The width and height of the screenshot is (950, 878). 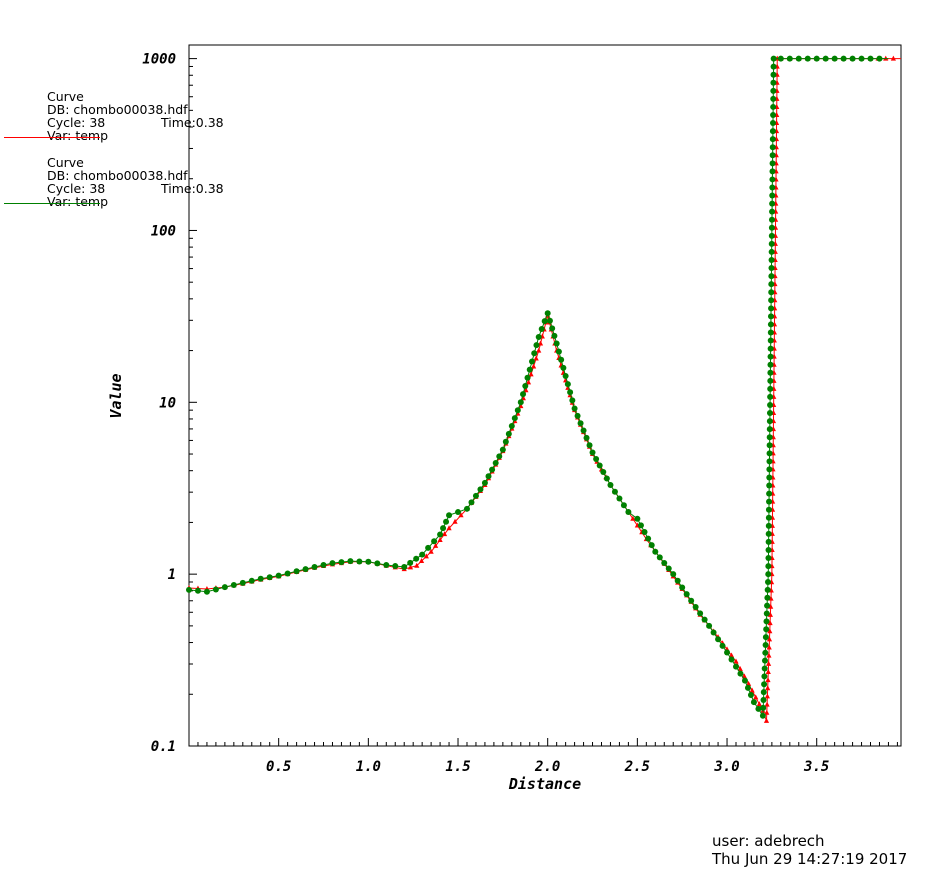 I want to click on x-axis-label: Distance, so click(x=544, y=784).